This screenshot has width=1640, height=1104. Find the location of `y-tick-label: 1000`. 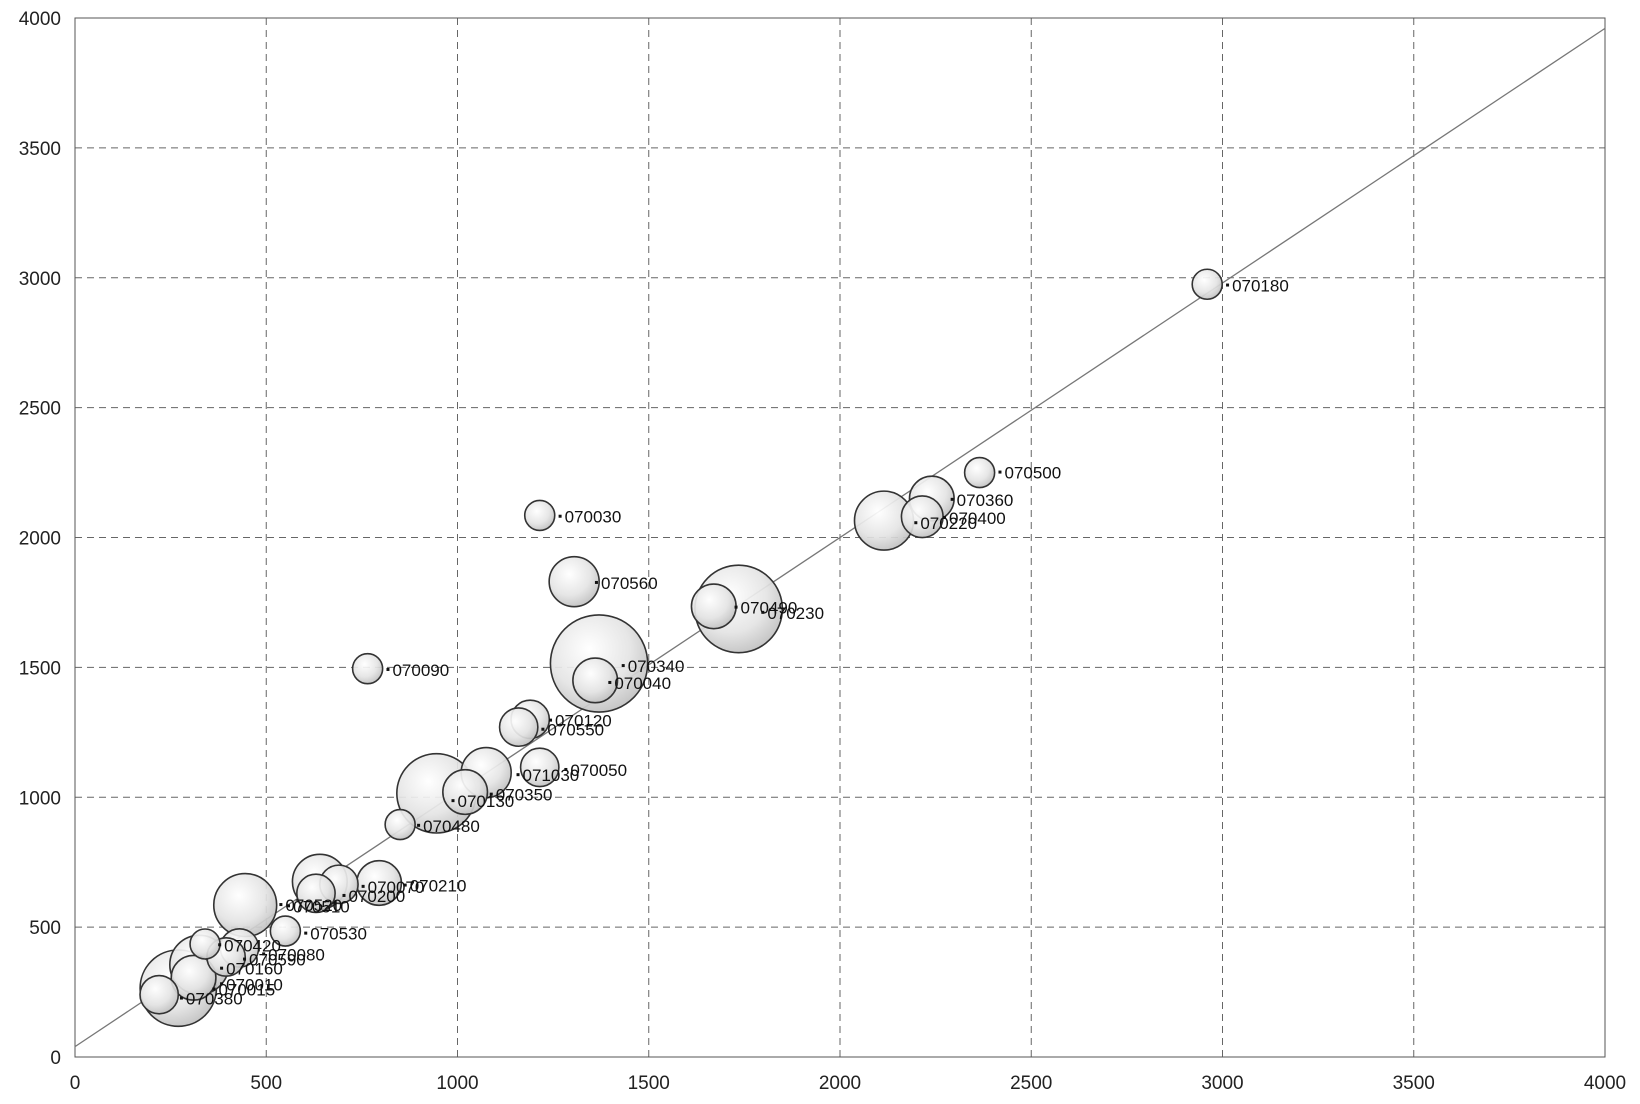

y-tick-label: 1000 is located at coordinates (40, 798).